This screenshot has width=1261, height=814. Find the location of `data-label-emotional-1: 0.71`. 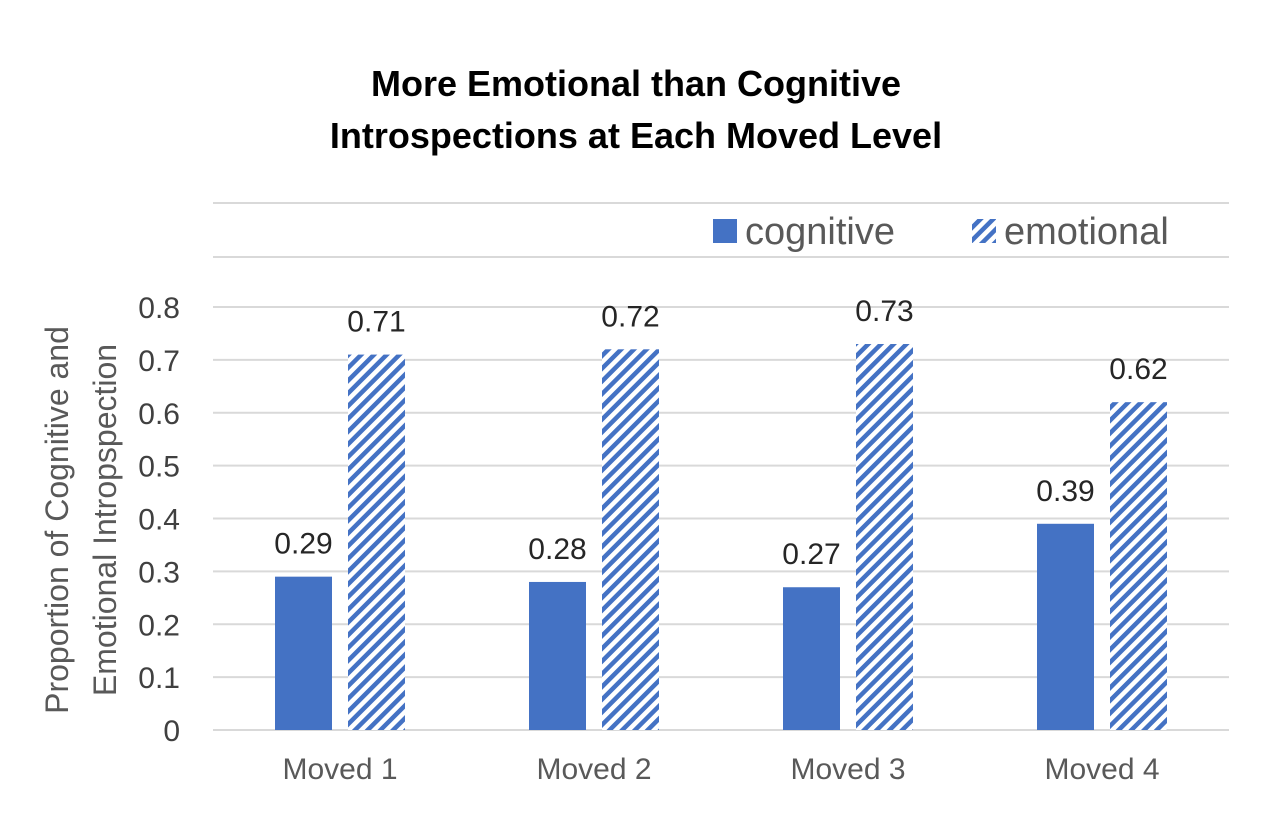

data-label-emotional-1: 0.71 is located at coordinates (376, 322).